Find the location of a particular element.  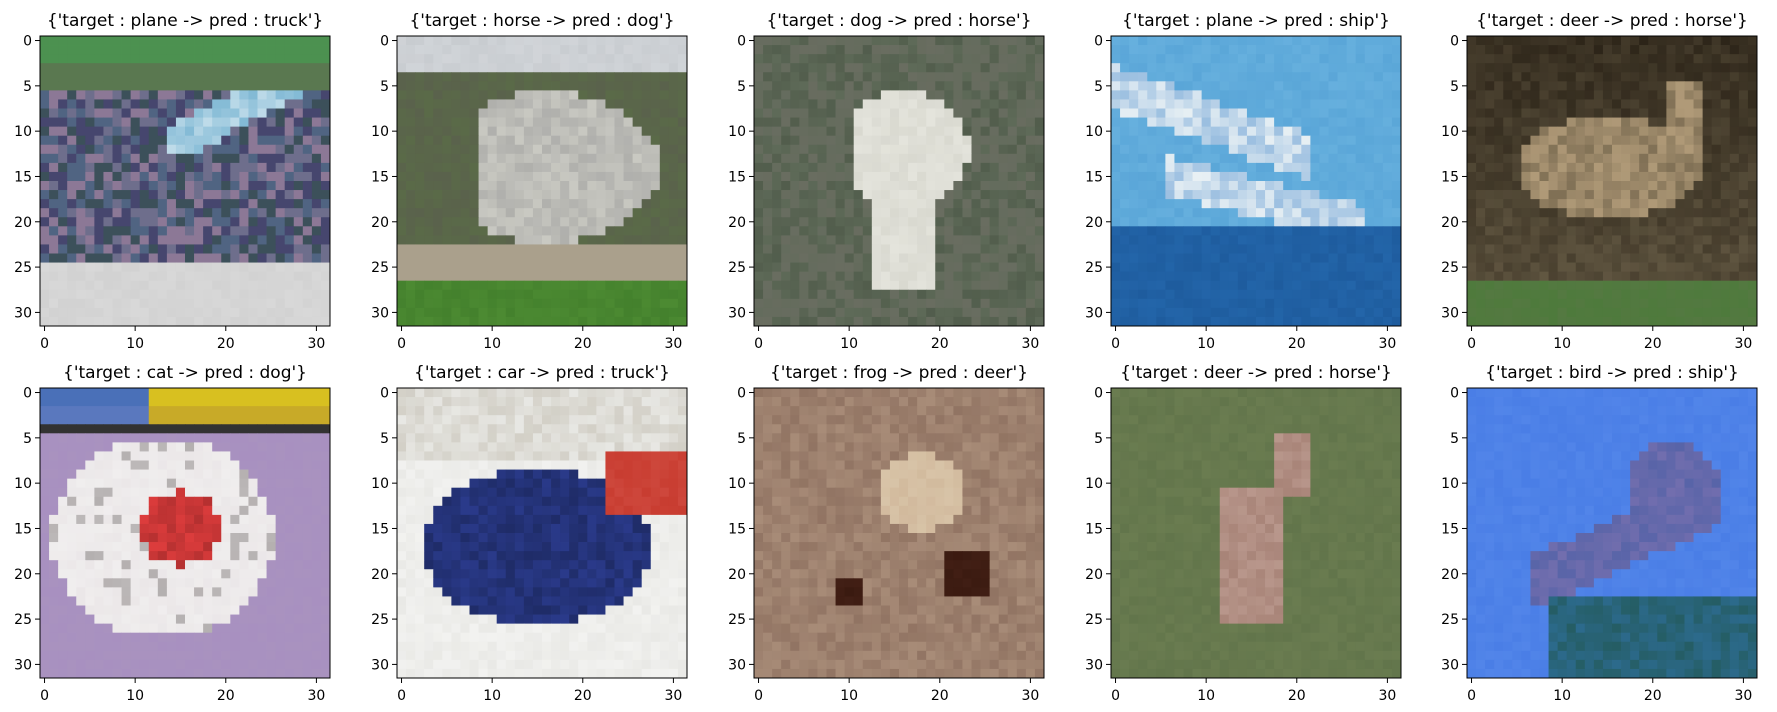

subplot-title: {'target : cat -> pred : dog'} is located at coordinates (185, 373).